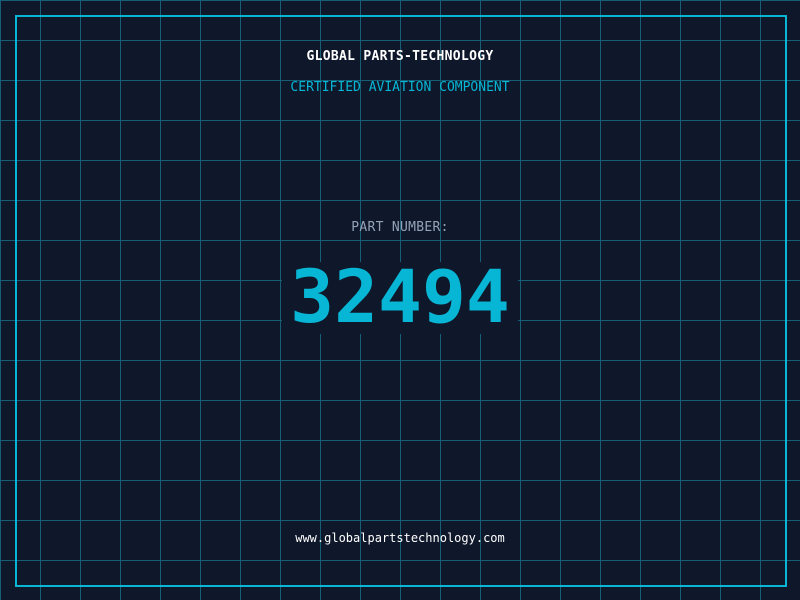 This screenshot has width=800, height=600. What do you see at coordinates (400, 538) in the screenshot?
I see `website-link: www.globalpartstechnology.com` at bounding box center [400, 538].